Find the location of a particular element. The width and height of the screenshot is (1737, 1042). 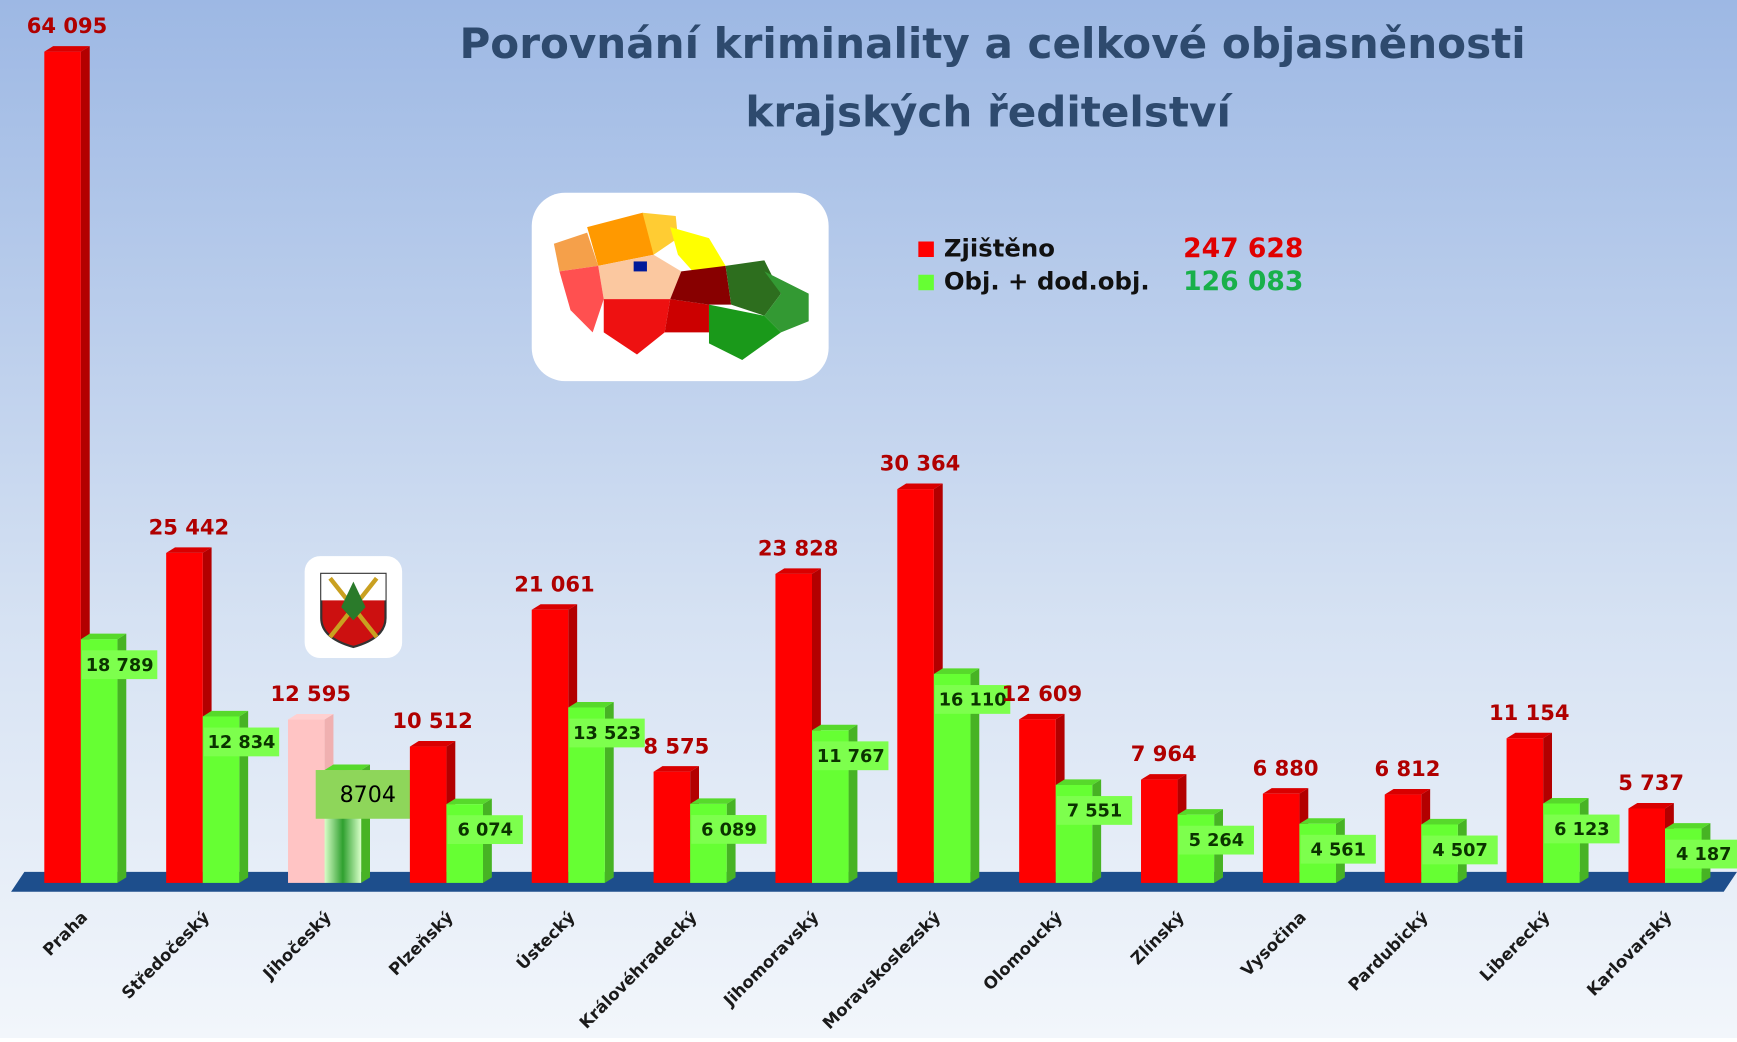

legend-total: 126 083 is located at coordinates (1243, 281).